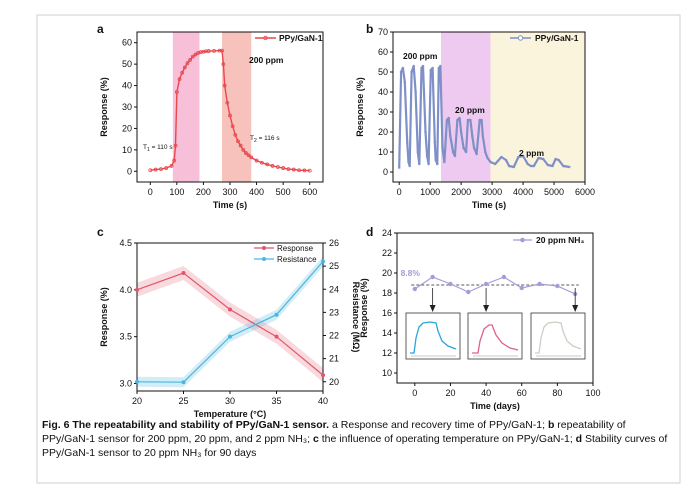 Image resolution: width=698 pixels, height=492 pixels. Describe the element at coordinates (183, 401) in the screenshot. I see `c-xtick-label: 25` at that location.